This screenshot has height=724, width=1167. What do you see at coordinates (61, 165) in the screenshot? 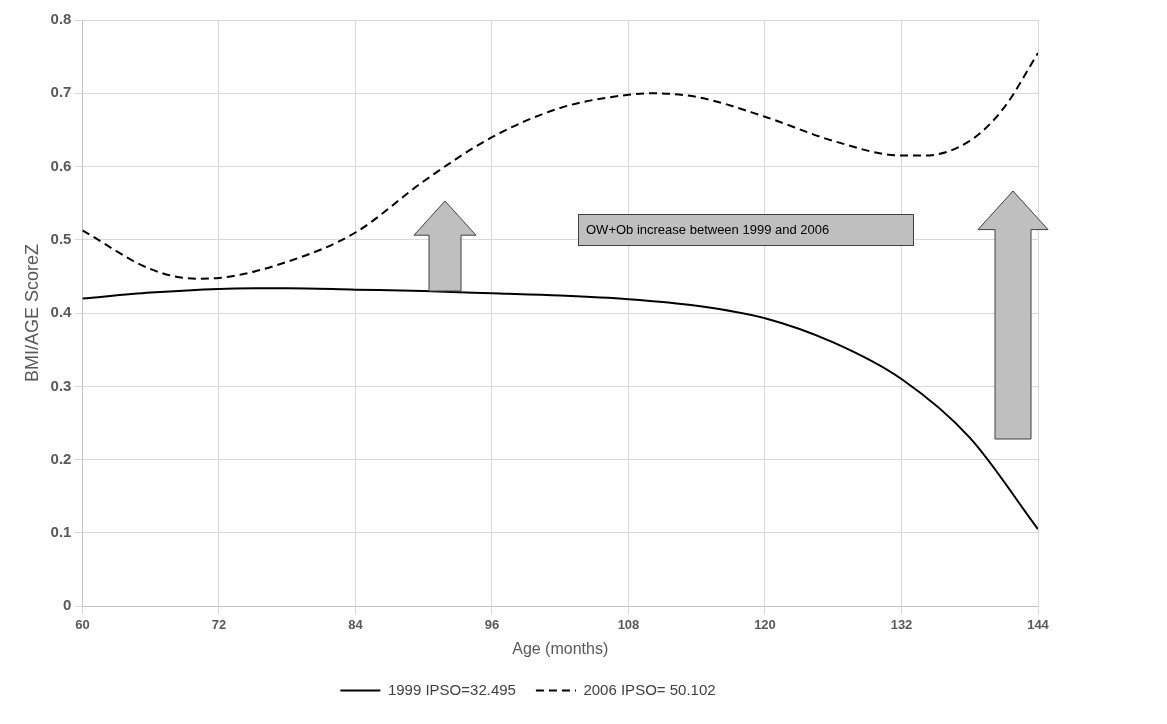
I see `y-tick-label: 0.6` at bounding box center [61, 165].